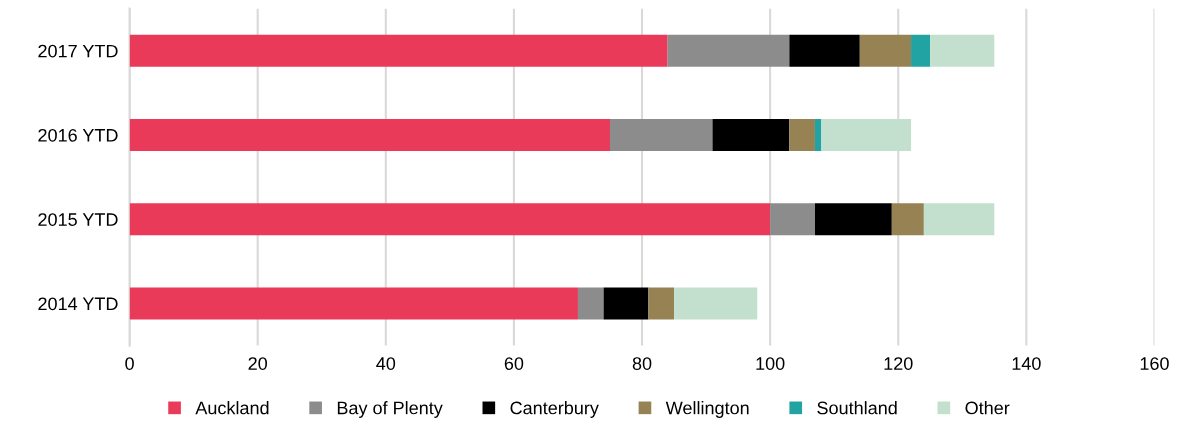 The width and height of the screenshot is (1178, 432). I want to click on legend-label: Southland, so click(857, 408).